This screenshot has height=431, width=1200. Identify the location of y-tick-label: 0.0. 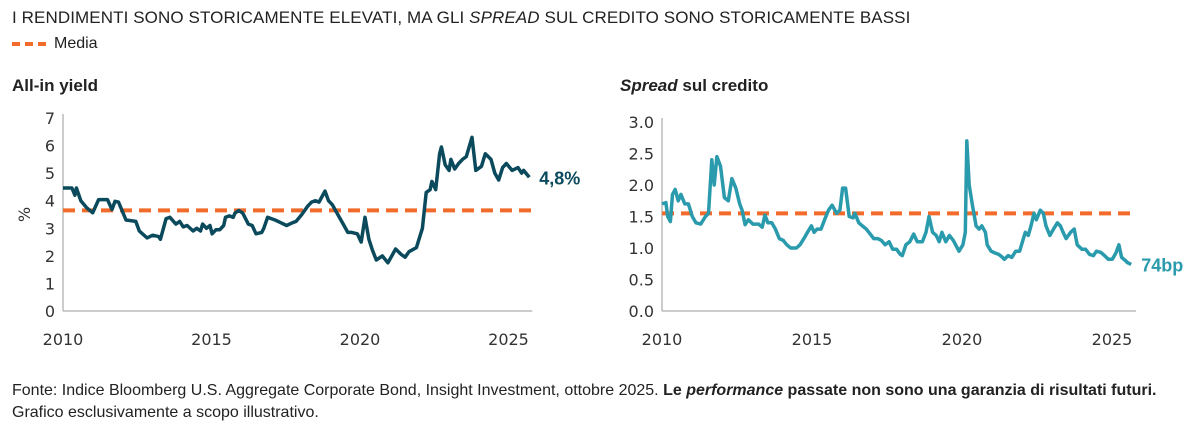
(641, 311).